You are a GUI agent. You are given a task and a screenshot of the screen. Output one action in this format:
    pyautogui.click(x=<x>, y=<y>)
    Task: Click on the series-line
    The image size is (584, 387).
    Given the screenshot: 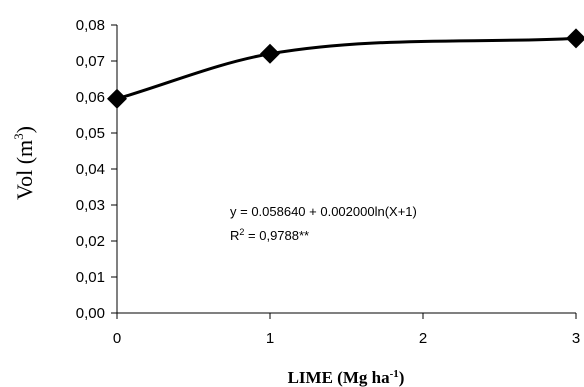 What is the action you would take?
    pyautogui.click(x=346, y=68)
    